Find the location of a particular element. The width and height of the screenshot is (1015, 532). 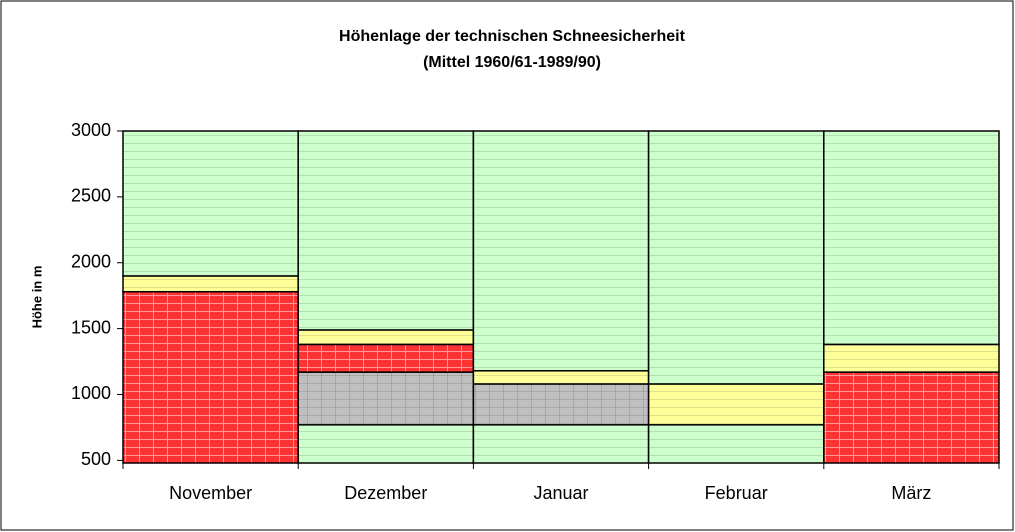

y-tick-label: 2000 is located at coordinates (91, 261).